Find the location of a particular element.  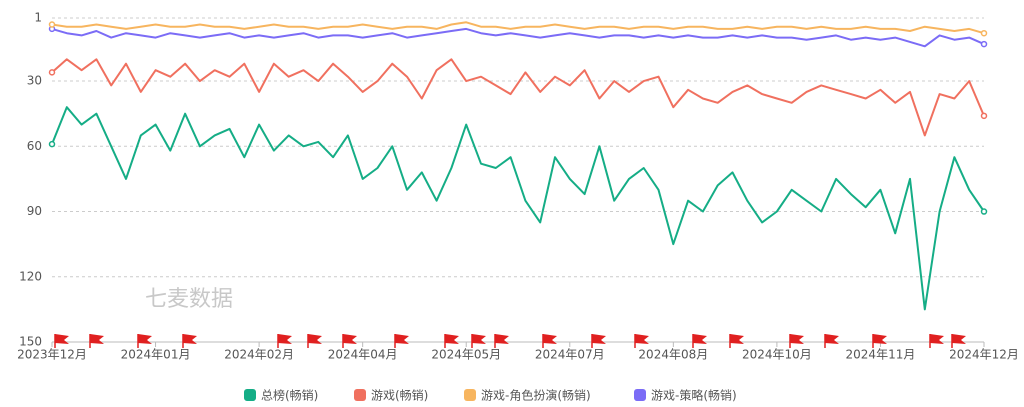

x-tick-label: 2024年01月 is located at coordinates (156, 355).